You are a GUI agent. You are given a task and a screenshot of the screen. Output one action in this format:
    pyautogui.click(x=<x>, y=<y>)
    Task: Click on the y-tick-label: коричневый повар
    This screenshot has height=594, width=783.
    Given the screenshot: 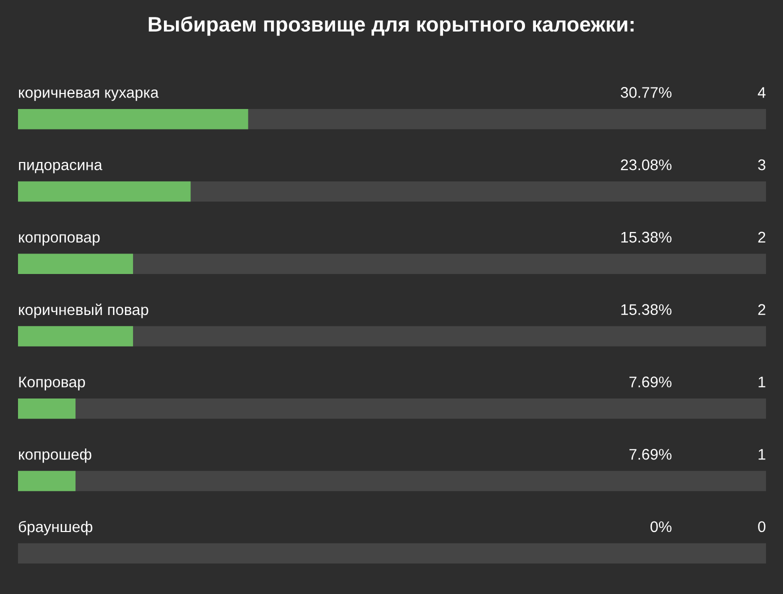 What is the action you would take?
    pyautogui.click(x=83, y=311)
    